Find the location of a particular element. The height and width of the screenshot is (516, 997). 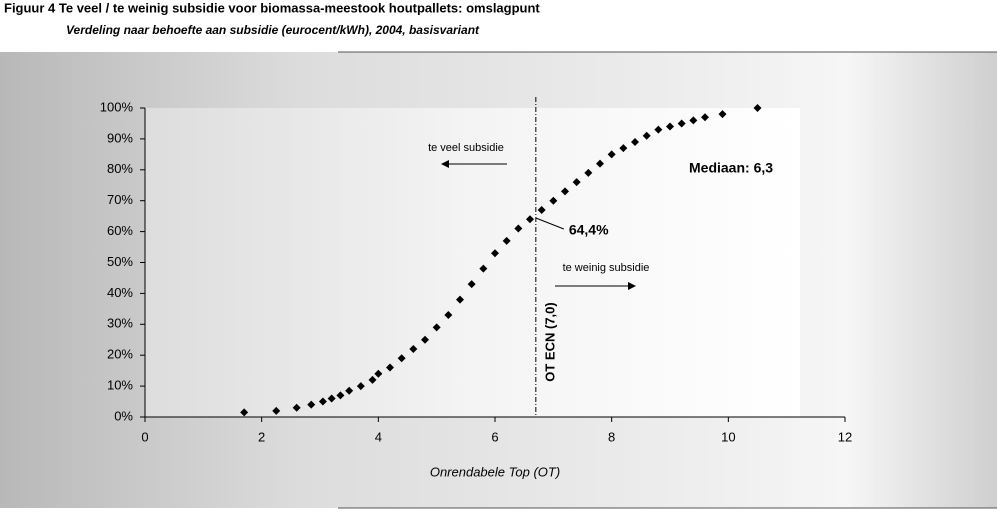

crossing-label: 64,4% is located at coordinates (589, 230).